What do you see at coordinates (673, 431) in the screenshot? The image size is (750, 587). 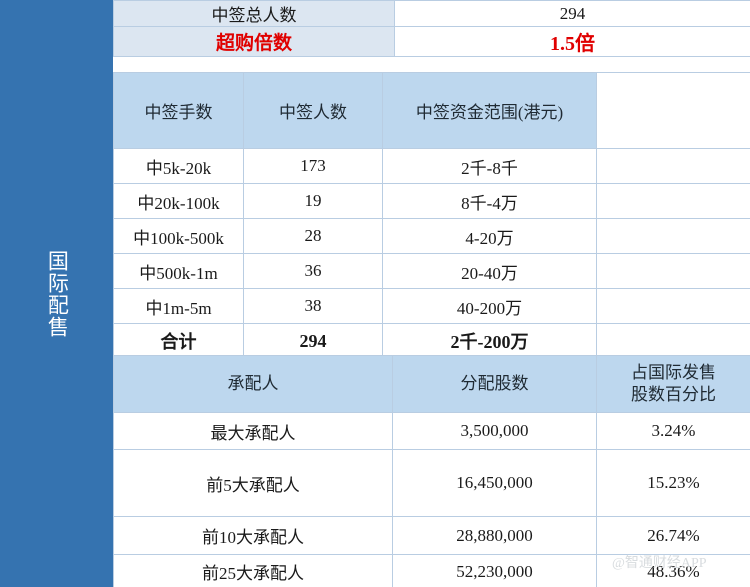 I see `cell-percent: 3.24%` at bounding box center [673, 431].